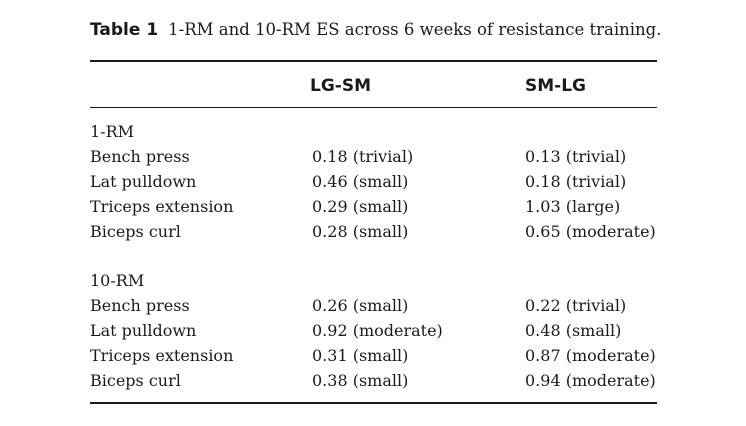 The height and width of the screenshot is (426, 746). Describe the element at coordinates (590, 231) in the screenshot. I see `sm-lg-cell: 0.65 (moderate)` at that location.